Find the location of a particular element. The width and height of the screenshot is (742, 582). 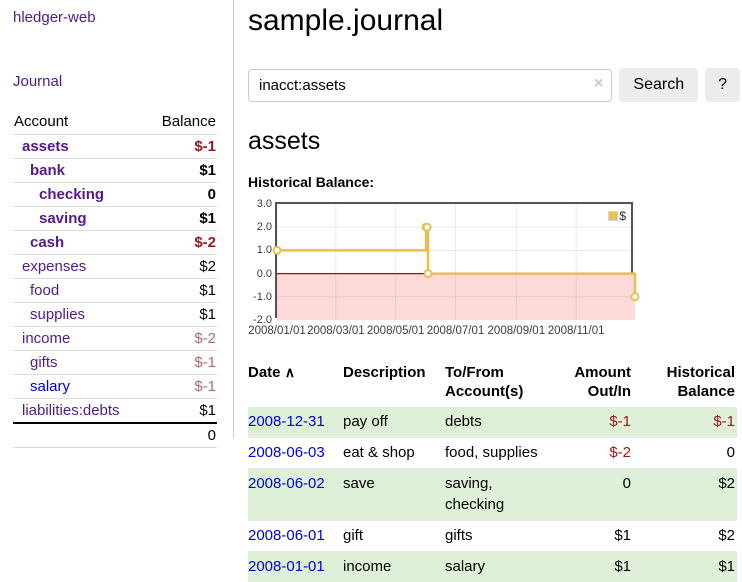

account-row-salary: salary $-1 is located at coordinates (115, 386).